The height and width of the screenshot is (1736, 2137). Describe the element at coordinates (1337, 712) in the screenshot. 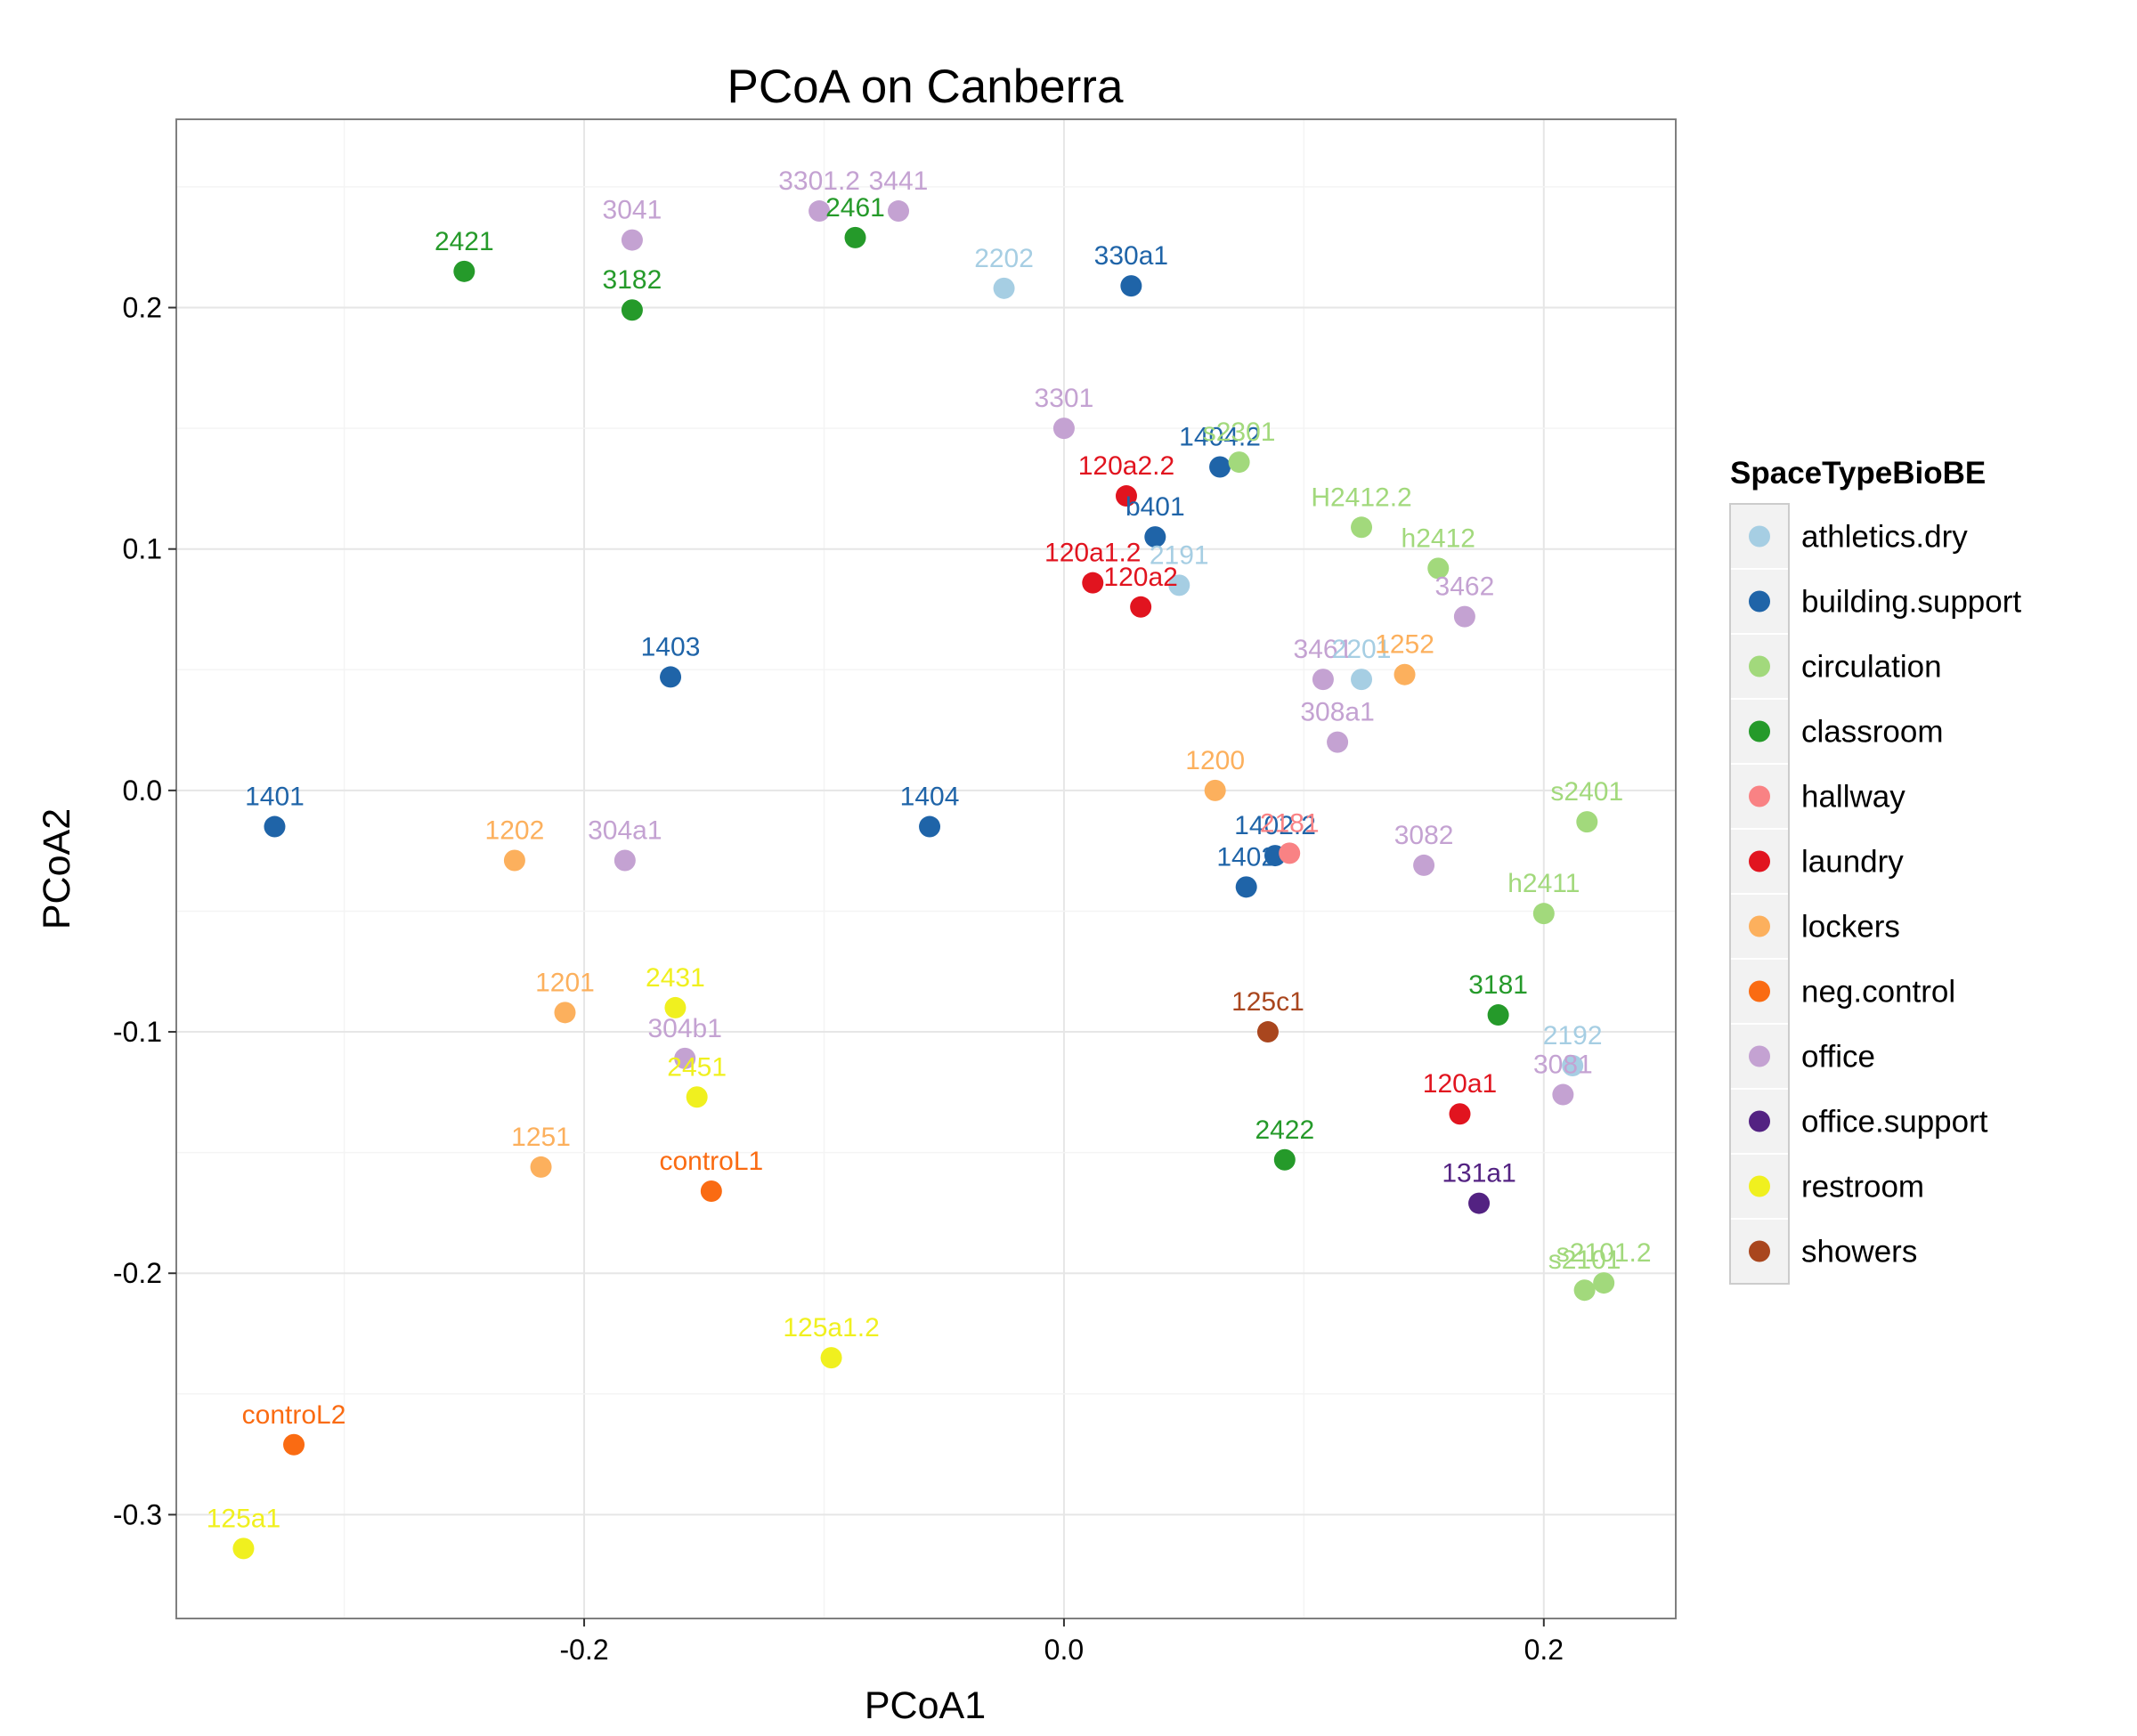

I see `data-point-label: 308a1` at that location.